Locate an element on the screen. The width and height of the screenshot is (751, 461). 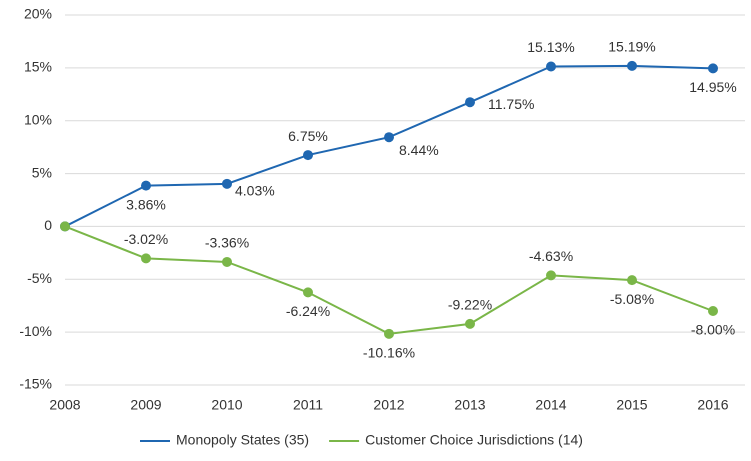
x-tick-label: 2012 is located at coordinates (388, 405).